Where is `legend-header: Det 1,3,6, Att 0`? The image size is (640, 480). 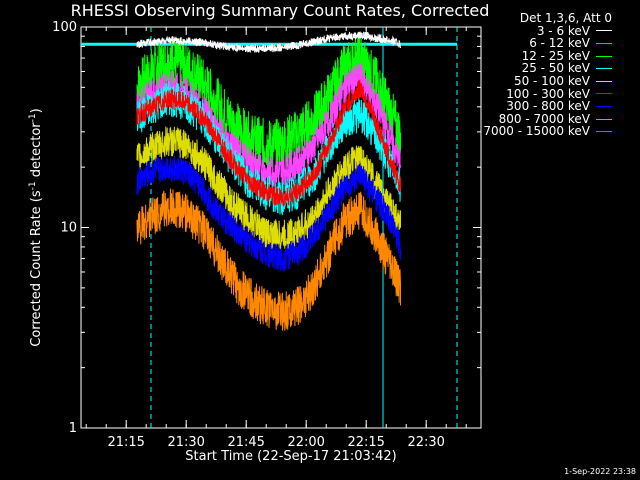 legend-header: Det 1,3,6, Att 0 is located at coordinates (547, 18).